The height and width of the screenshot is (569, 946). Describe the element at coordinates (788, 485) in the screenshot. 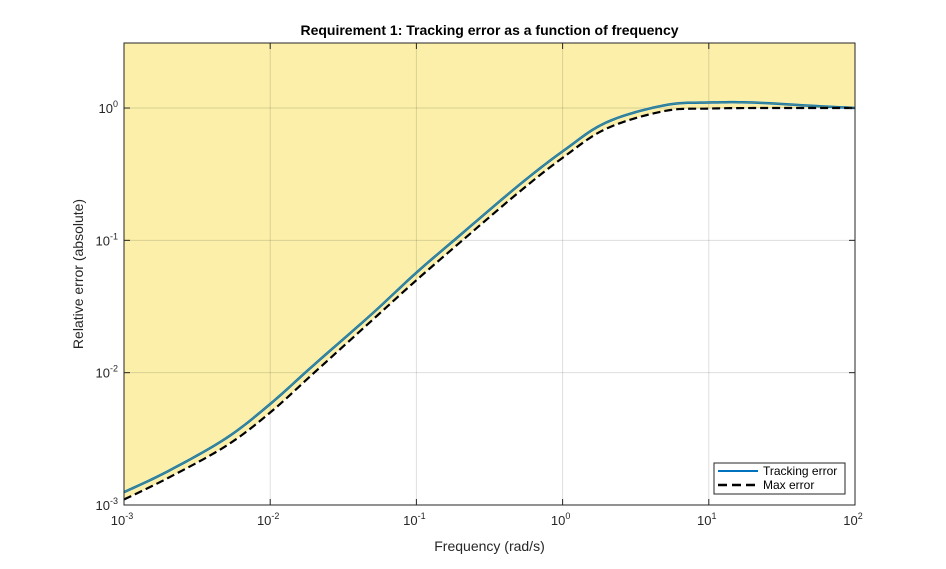

I see `legend-label-max-error: Max error` at that location.